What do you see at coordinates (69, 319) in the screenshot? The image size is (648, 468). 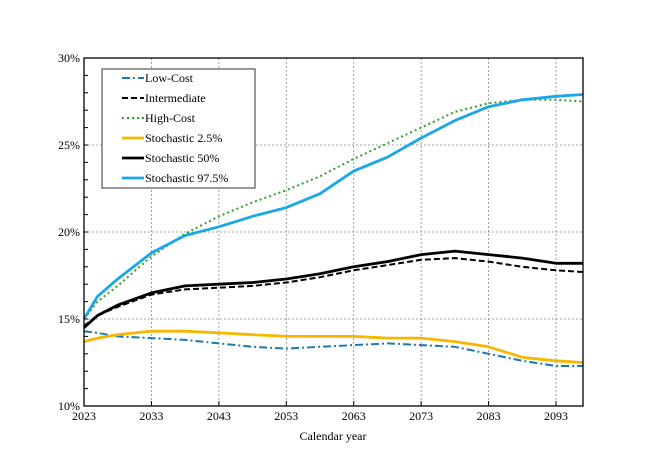 I see `y-tick-label: 15%` at bounding box center [69, 319].